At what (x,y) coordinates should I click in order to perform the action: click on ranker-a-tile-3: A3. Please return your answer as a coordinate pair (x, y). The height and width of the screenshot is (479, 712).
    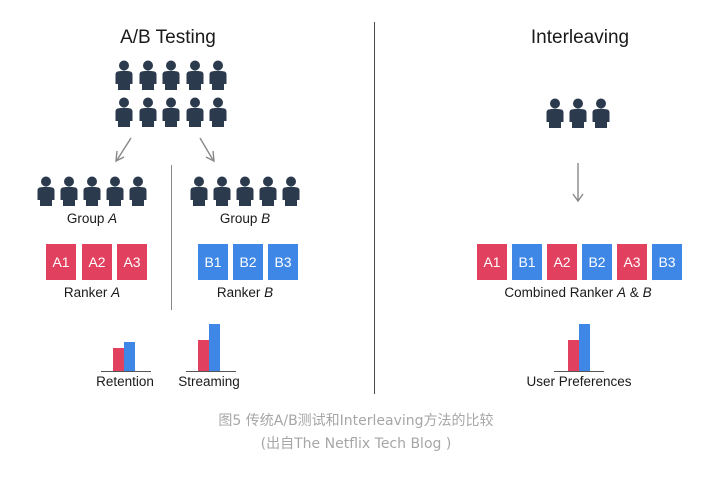
    Looking at the image, I should click on (132, 262).